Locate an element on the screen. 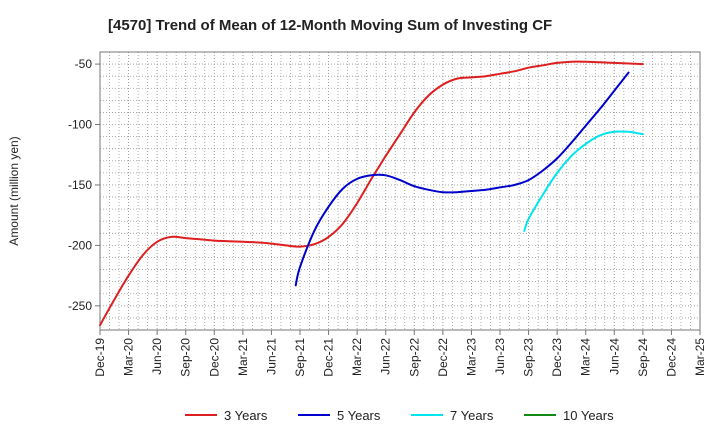  x-tick-label: Dec-23 is located at coordinates (557, 357).